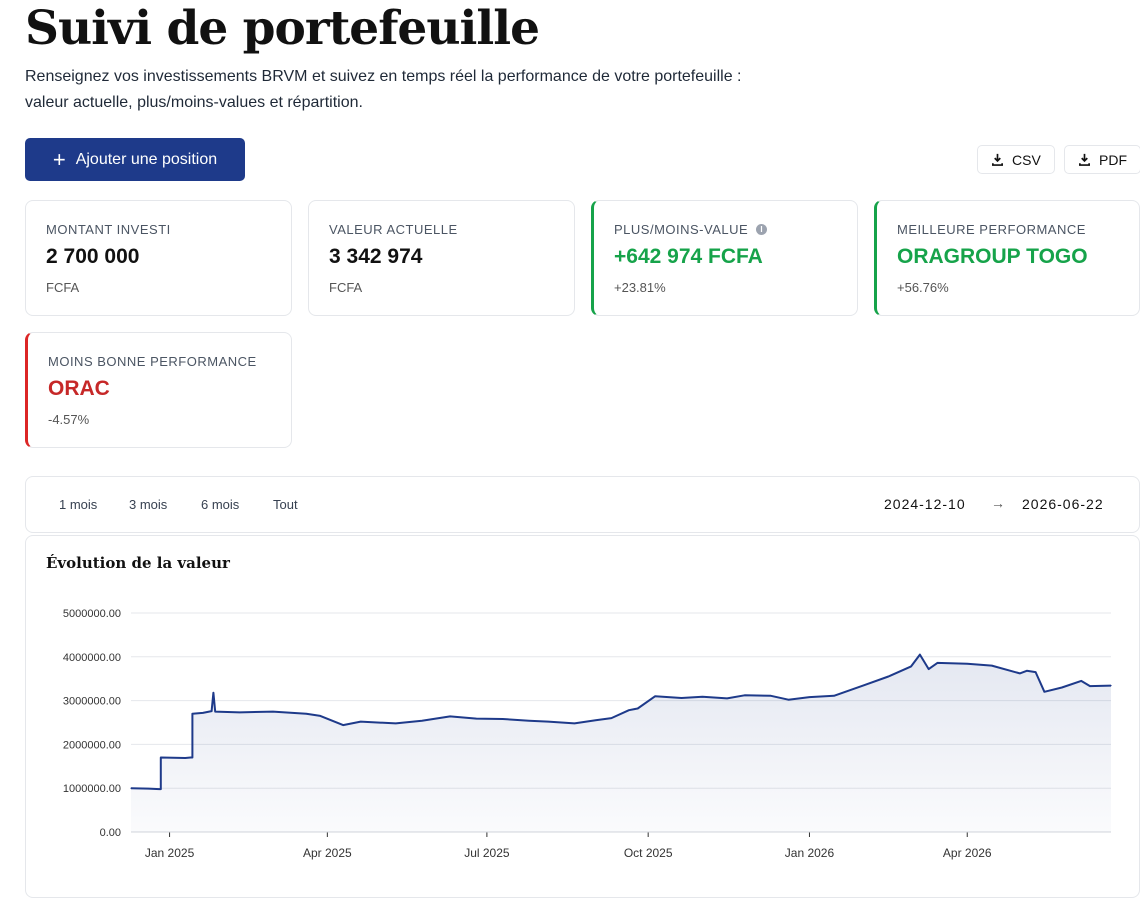 This screenshot has height=898, width=1140. What do you see at coordinates (923, 287) in the screenshot?
I see `best-performance-percent: +56.76%` at bounding box center [923, 287].